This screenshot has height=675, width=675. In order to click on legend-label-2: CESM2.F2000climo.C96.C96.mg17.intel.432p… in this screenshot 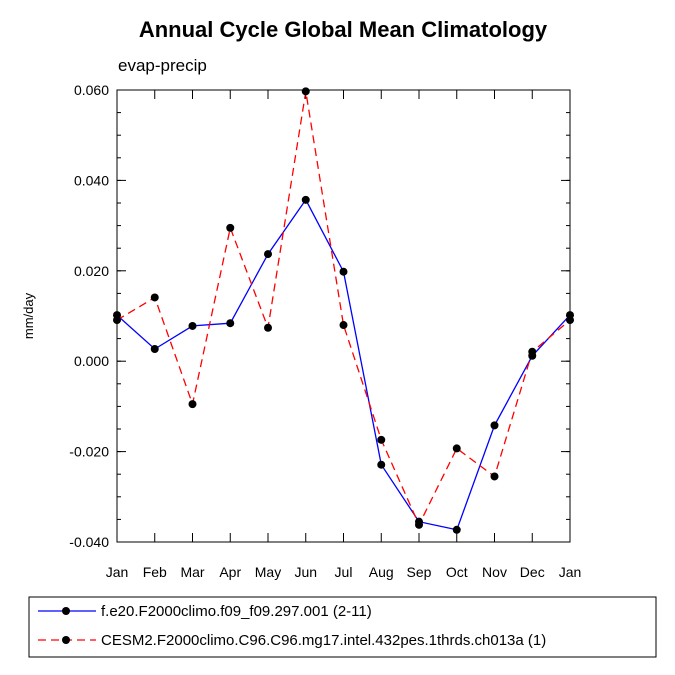, I will do `click(323, 640)`.